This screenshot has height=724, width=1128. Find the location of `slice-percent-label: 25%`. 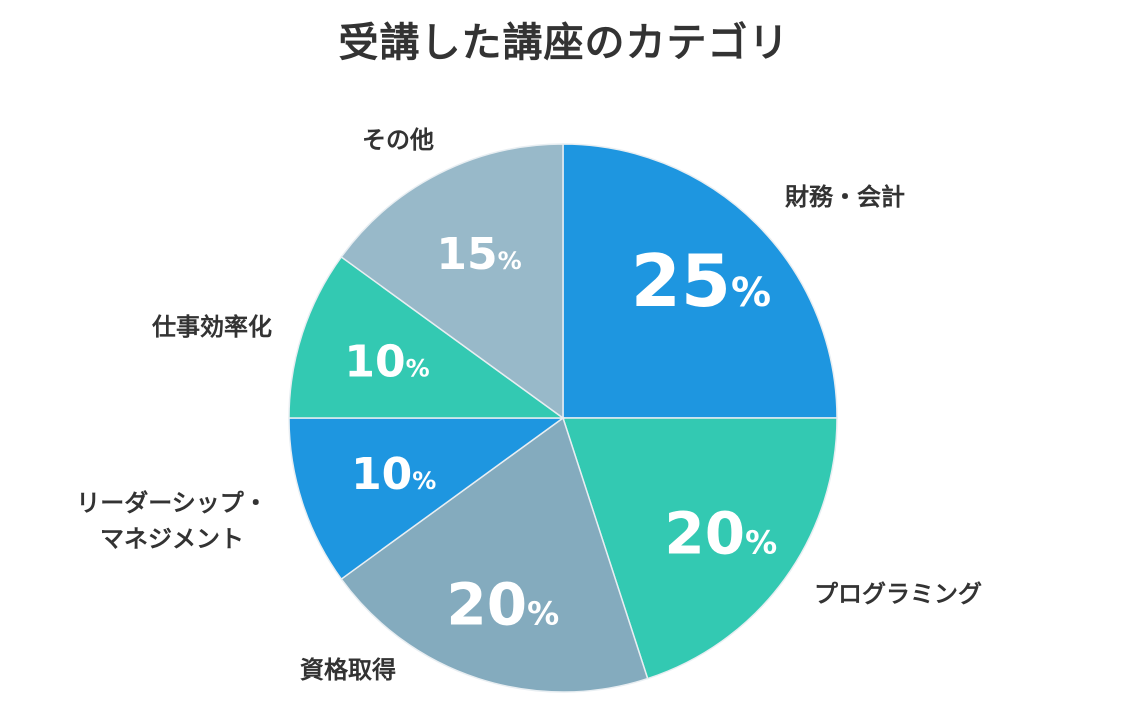

slice-percent-label: 25% is located at coordinates (701, 281).